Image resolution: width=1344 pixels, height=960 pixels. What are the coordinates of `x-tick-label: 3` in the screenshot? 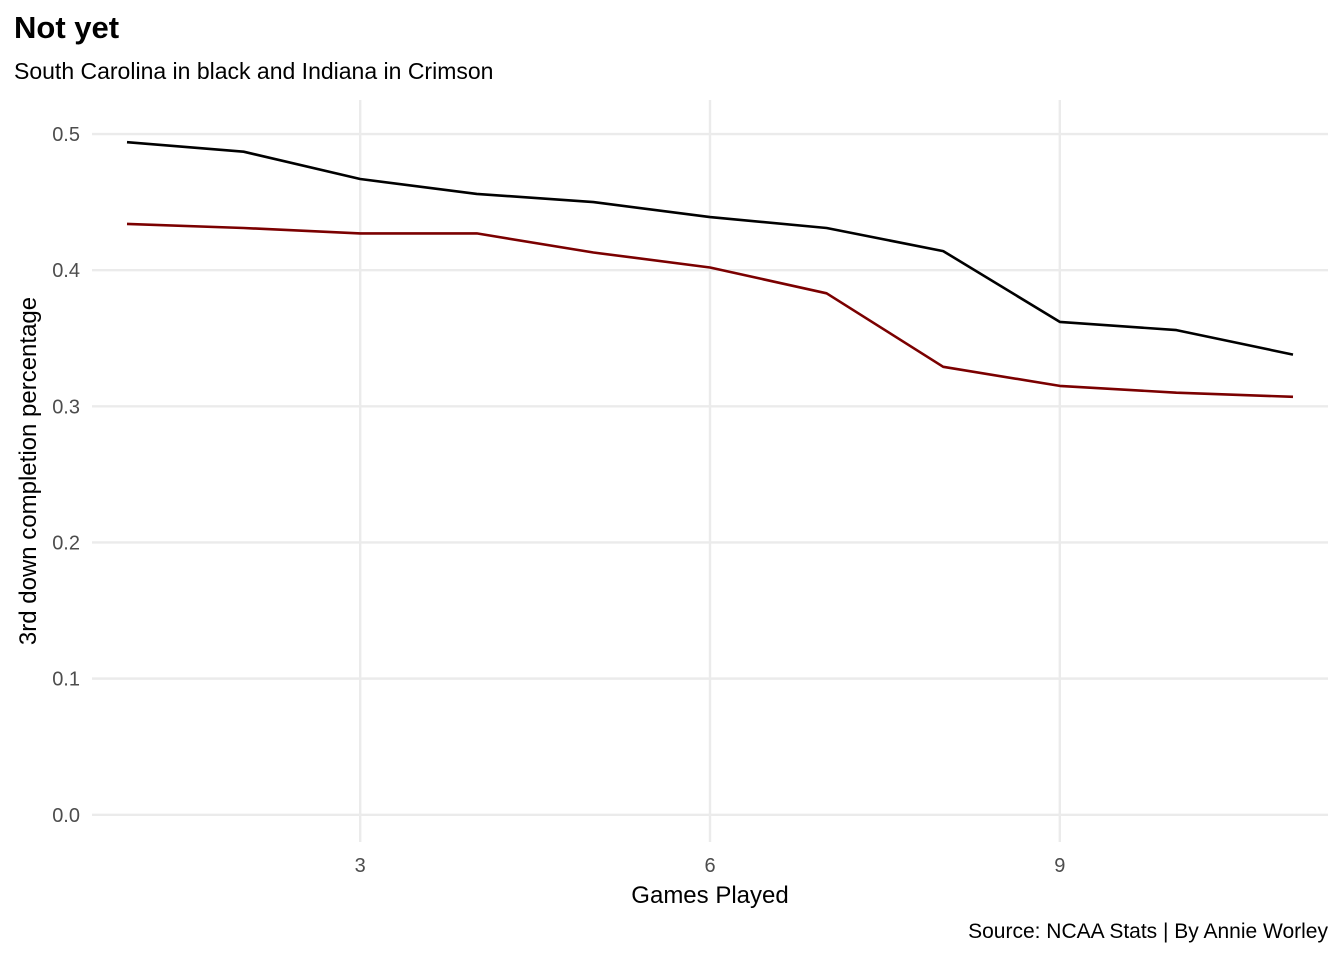 It's located at (360, 866).